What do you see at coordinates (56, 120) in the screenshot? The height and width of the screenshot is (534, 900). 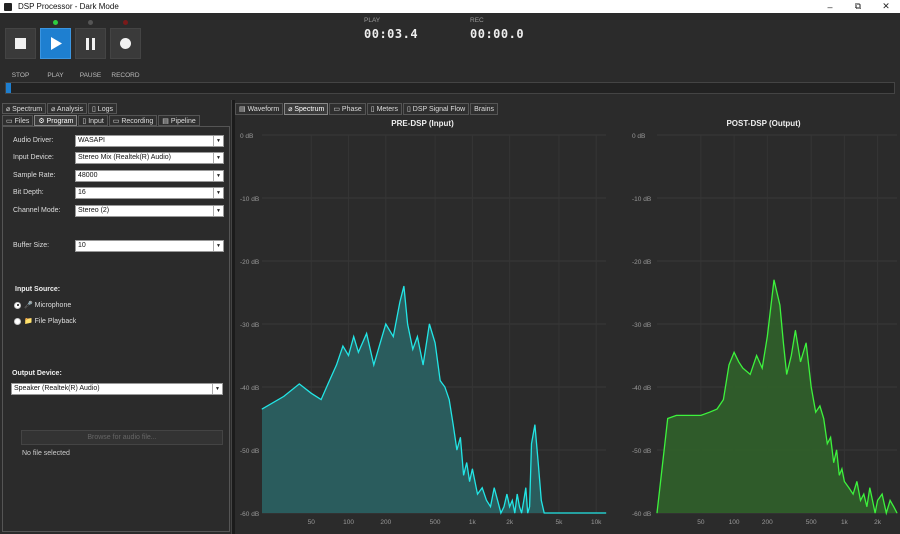 I see `tab-program: ⚙ Program` at bounding box center [56, 120].